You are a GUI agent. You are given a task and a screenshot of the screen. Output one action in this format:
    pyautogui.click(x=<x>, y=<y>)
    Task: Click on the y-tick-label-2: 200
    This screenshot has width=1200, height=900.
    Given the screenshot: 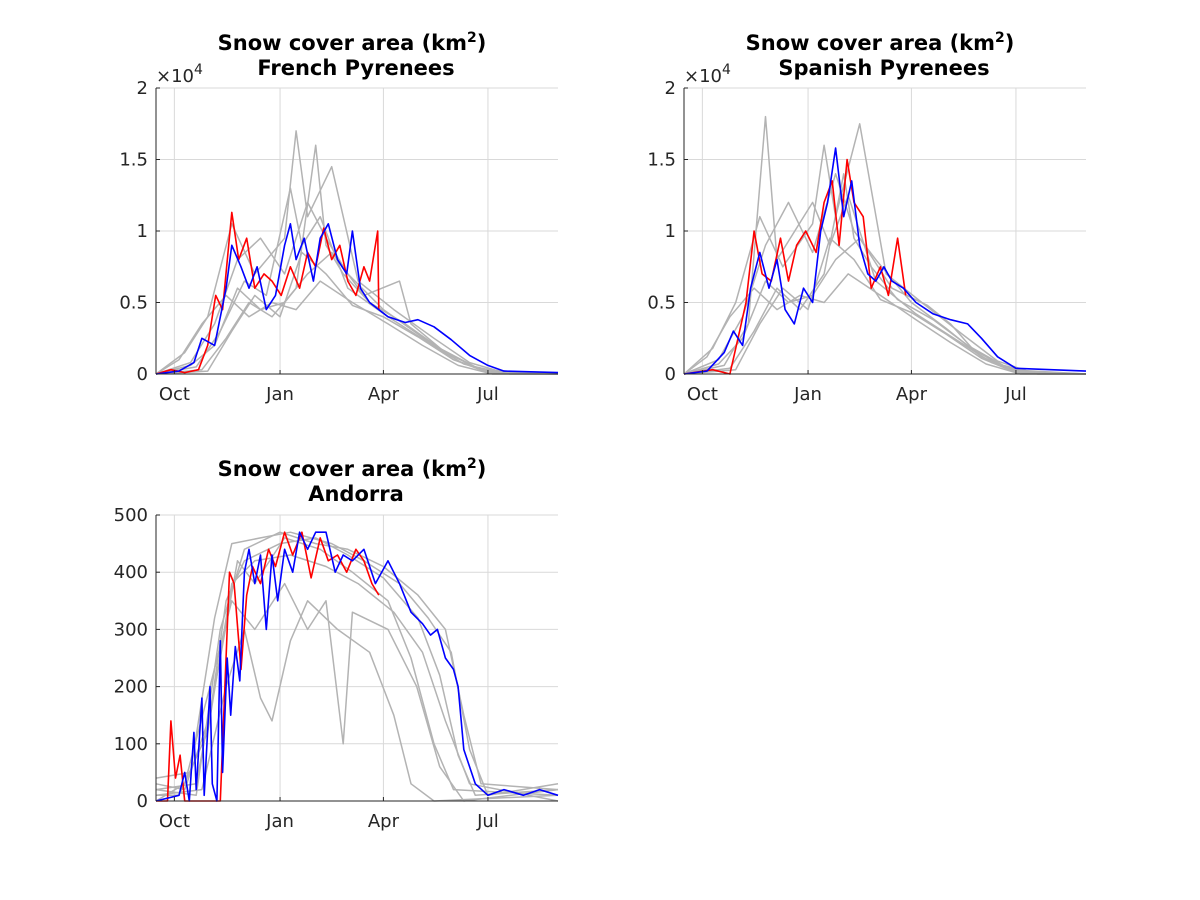 What is the action you would take?
    pyautogui.click(x=131, y=687)
    